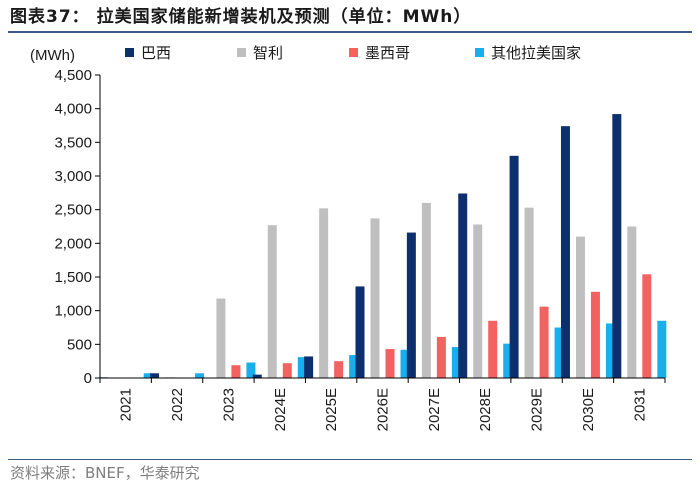 The width and height of the screenshot is (700, 492). What do you see at coordinates (617, 246) in the screenshot?
I see `bar-2031-巴西` at bounding box center [617, 246].